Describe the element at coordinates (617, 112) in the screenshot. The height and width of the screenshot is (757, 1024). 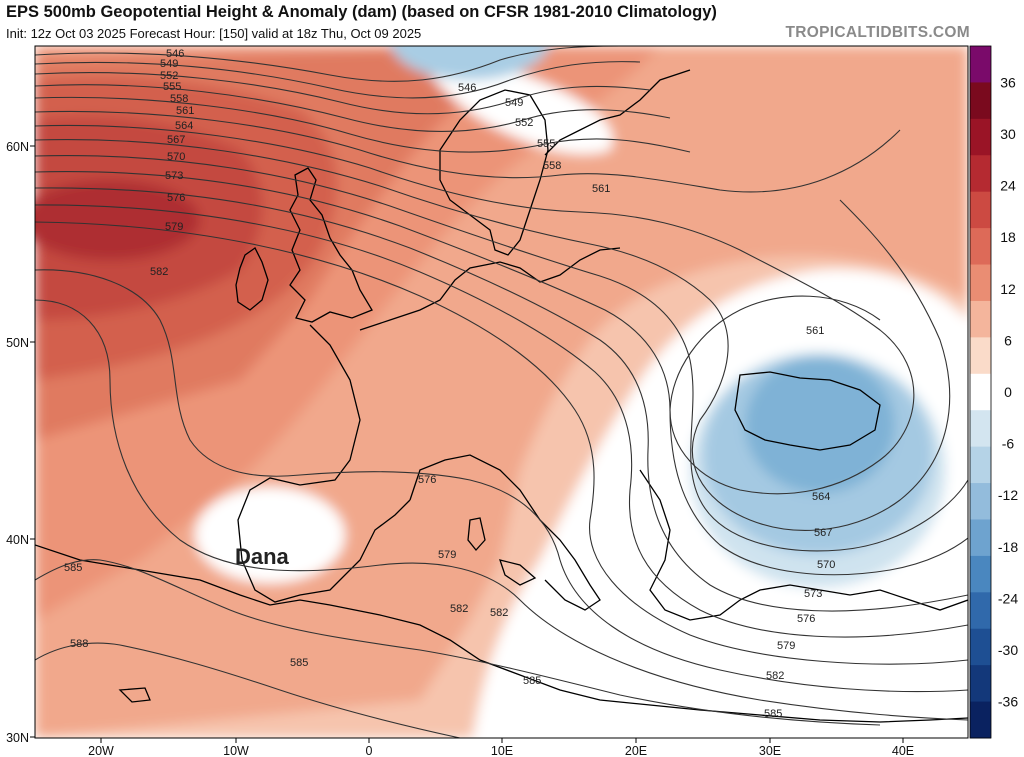
I see `baltic-coast` at that location.